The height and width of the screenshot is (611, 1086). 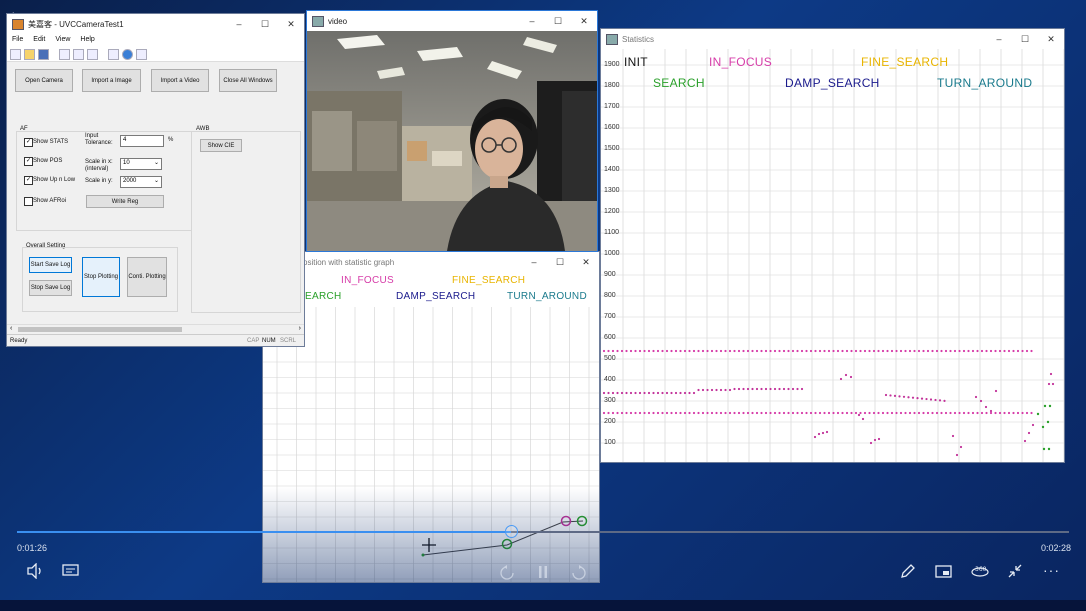 What do you see at coordinates (35, 573) in the screenshot?
I see `volume-icon` at bounding box center [35, 573].